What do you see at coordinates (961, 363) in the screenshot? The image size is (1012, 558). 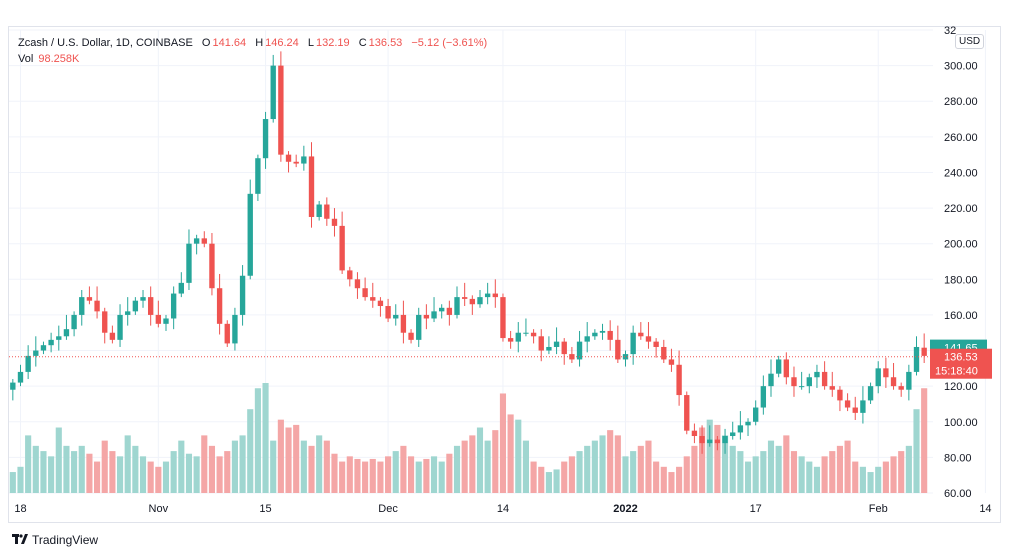 I see `current-price-badge` at bounding box center [961, 363].